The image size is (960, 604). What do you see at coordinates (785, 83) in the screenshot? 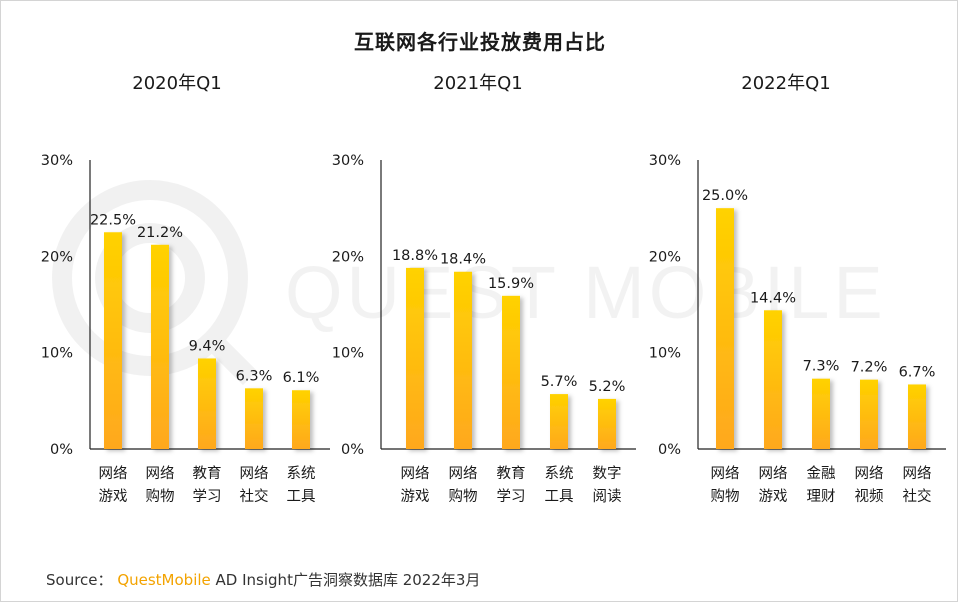
I see `chart-title: 2022年Q1` at bounding box center [785, 83].